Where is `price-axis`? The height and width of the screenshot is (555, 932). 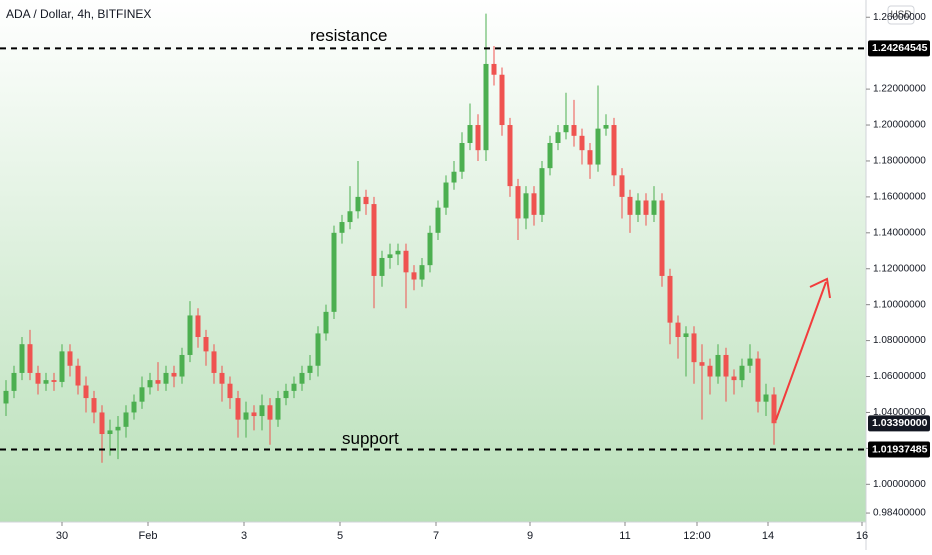
price-axis is located at coordinates (899, 275).